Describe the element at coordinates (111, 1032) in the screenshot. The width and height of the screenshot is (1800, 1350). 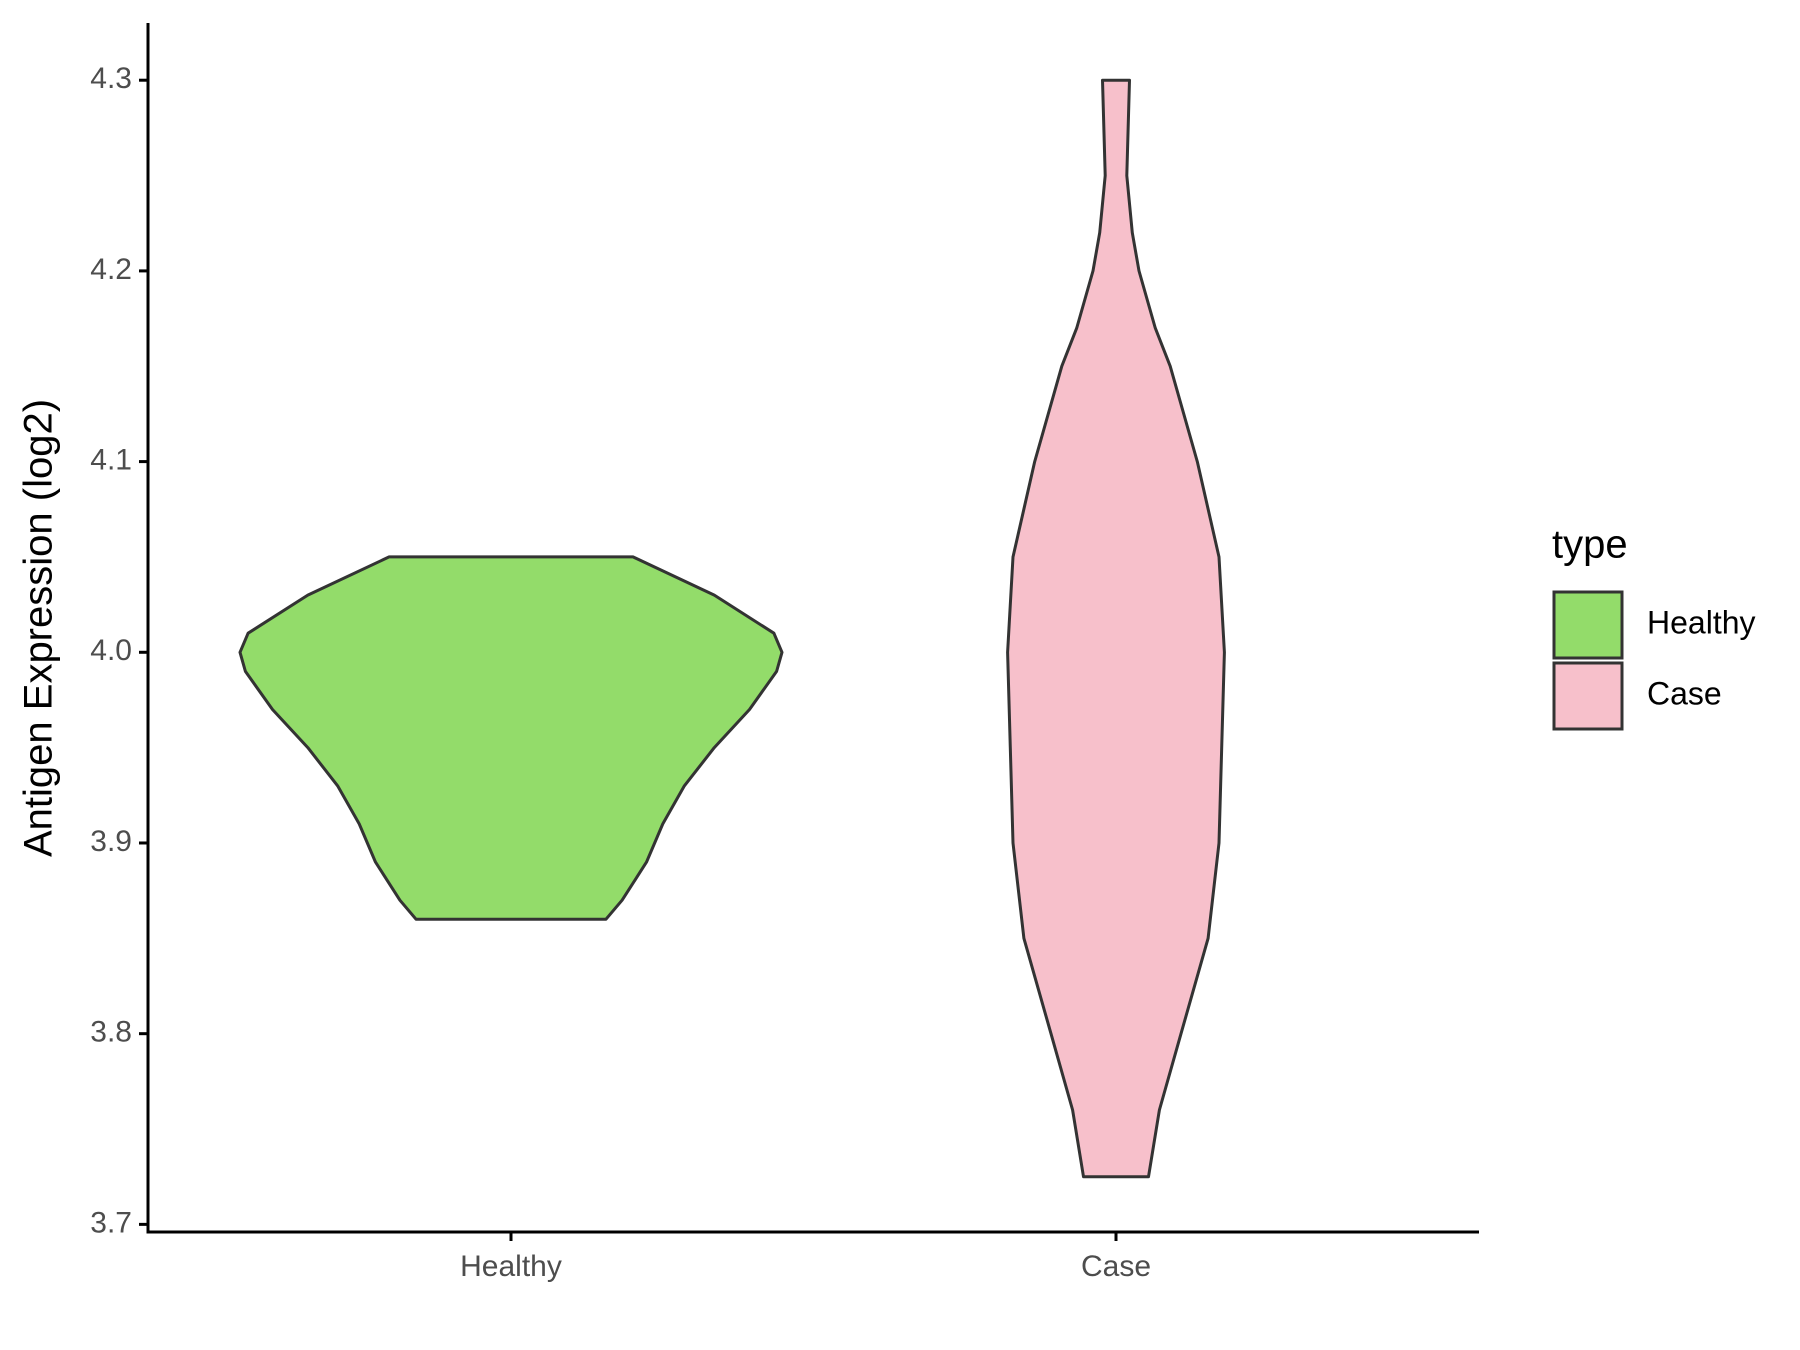
I see `y-tick-label: 3.8` at that location.